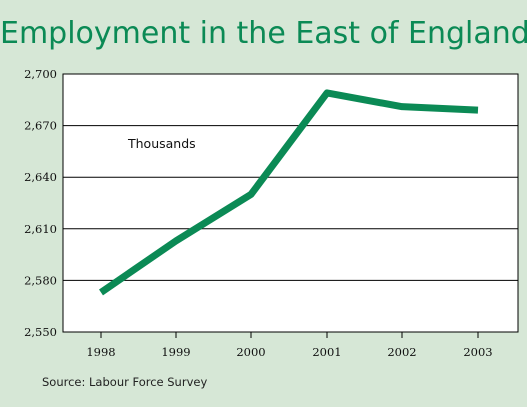  What do you see at coordinates (40, 203) in the screenshot?
I see `y-tick-labels: 2,550 2,580 2,610 2,640 2,670 2,700` at bounding box center [40, 203].